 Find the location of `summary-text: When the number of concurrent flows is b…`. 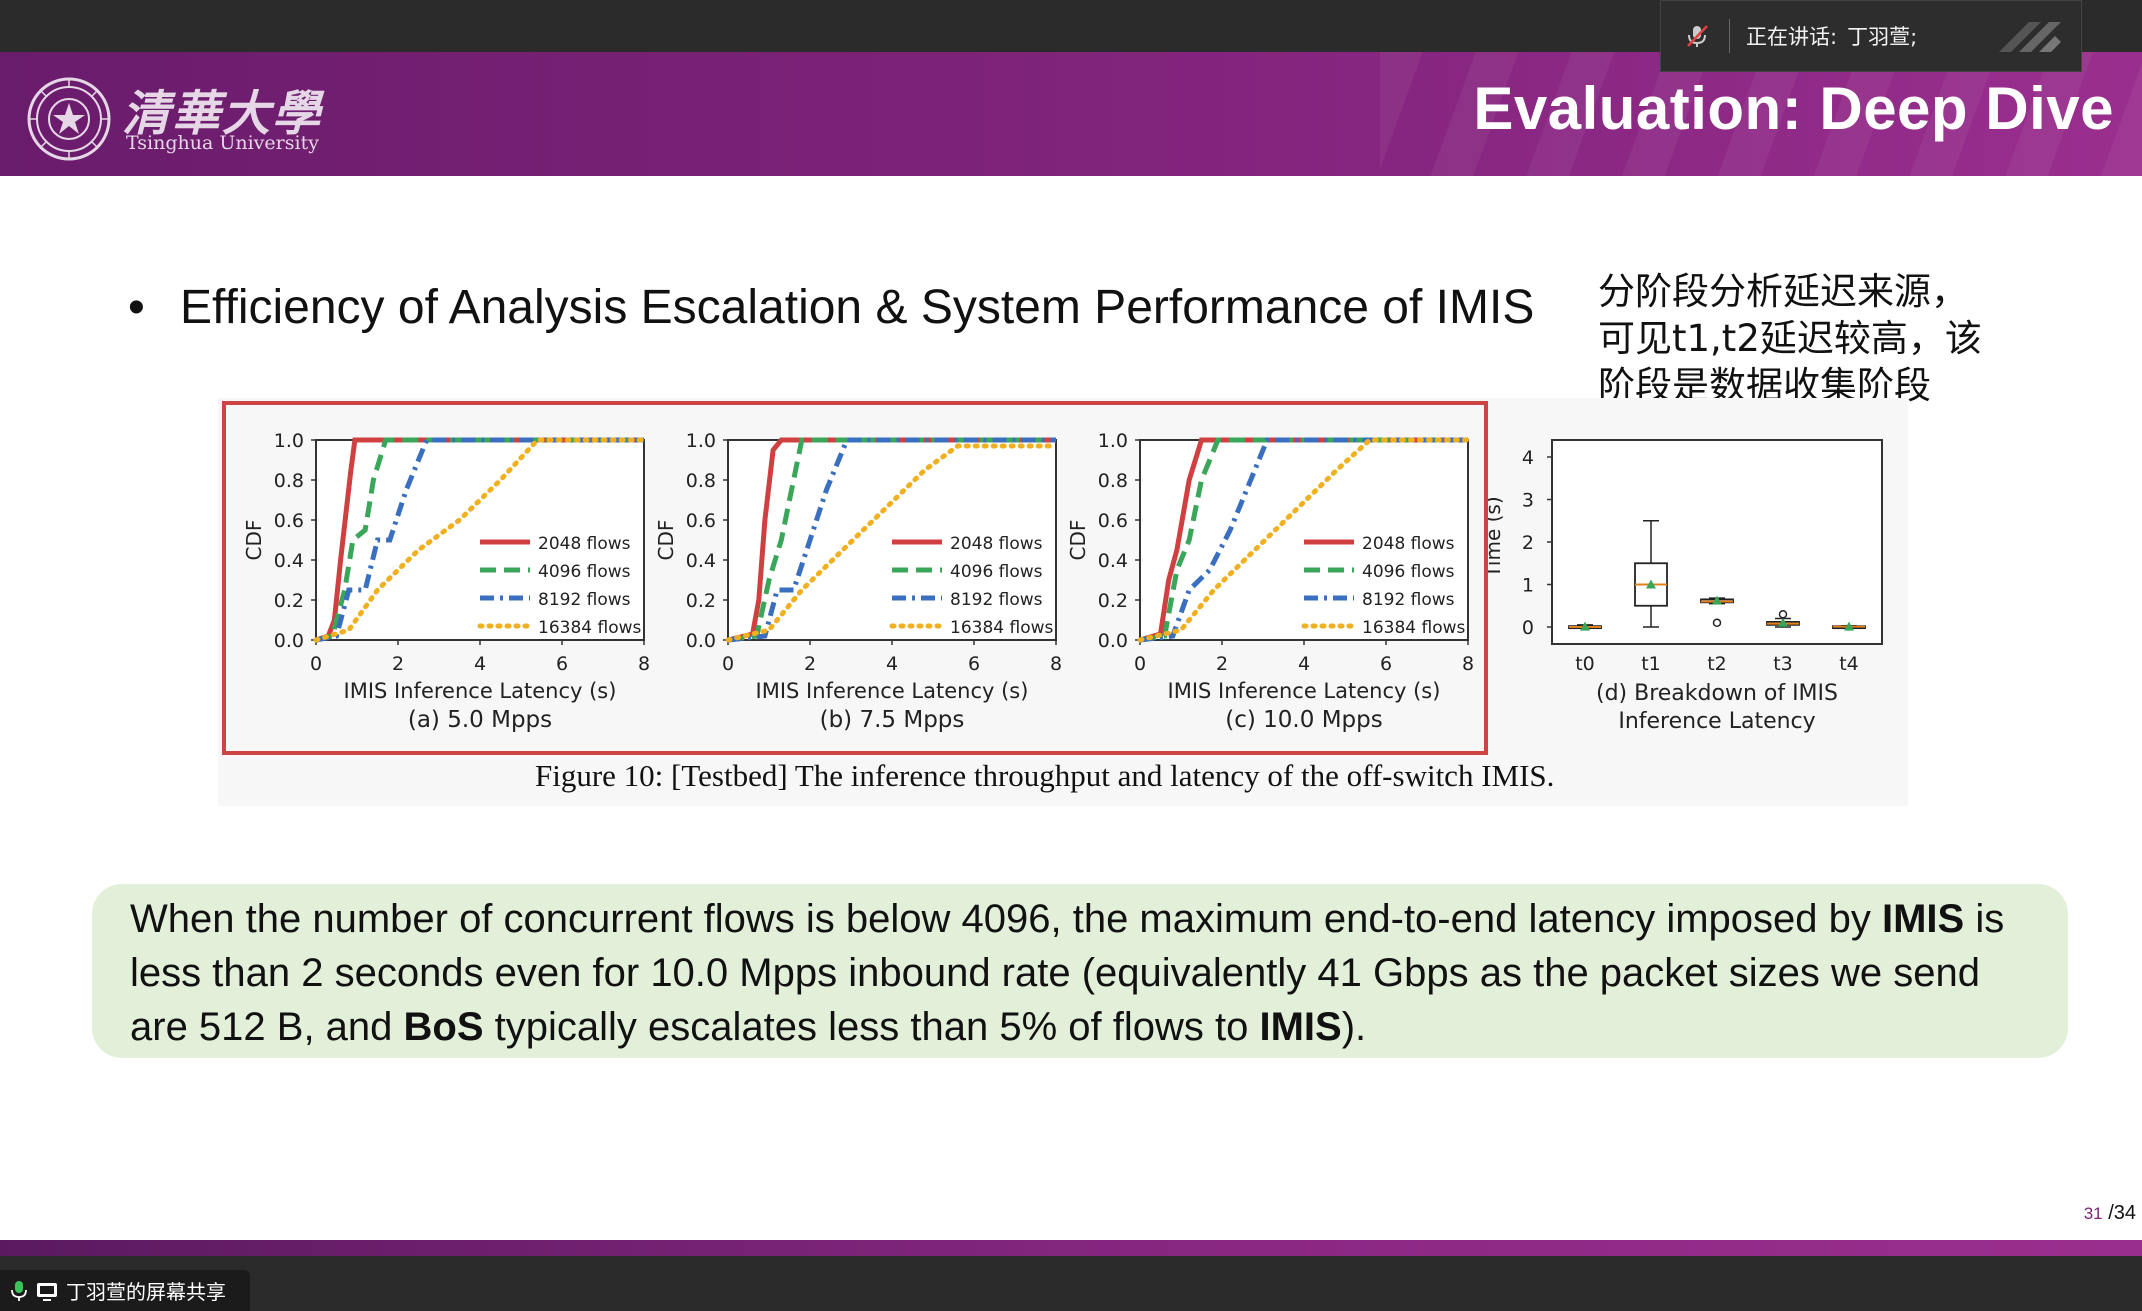

summary-text: When the number of concurrent flows is b… is located at coordinates (1006, 919).